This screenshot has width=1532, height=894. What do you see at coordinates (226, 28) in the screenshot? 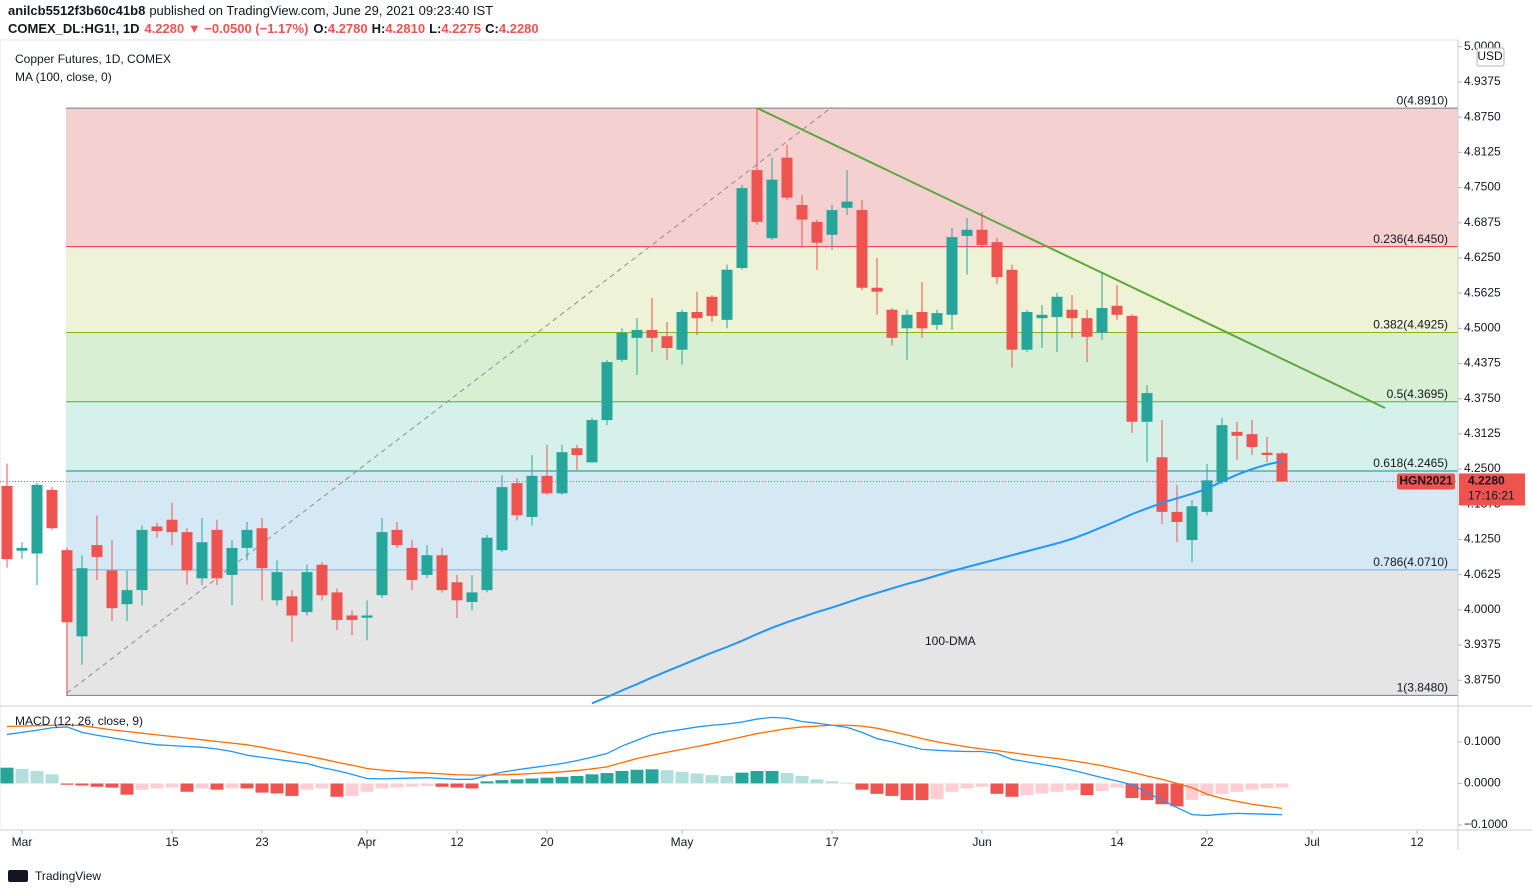
I see `change: 4.2280 ▼ −0.0500 (−1.17%)` at bounding box center [226, 28].